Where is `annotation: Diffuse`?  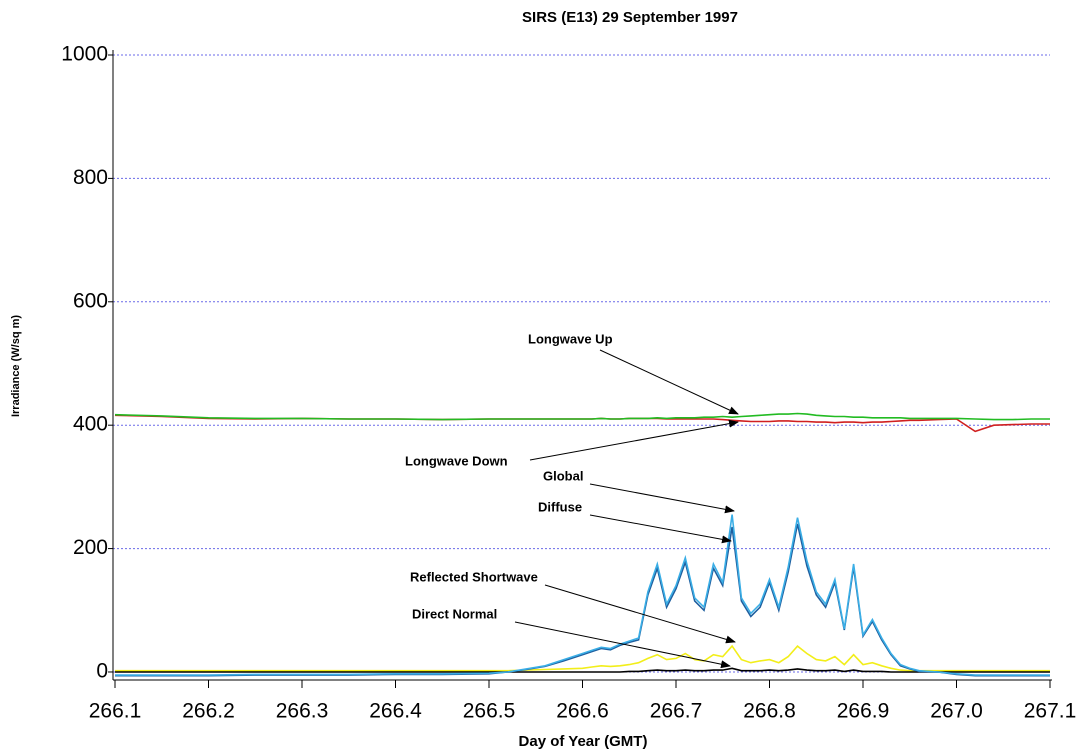 annotation: Diffuse is located at coordinates (560, 506).